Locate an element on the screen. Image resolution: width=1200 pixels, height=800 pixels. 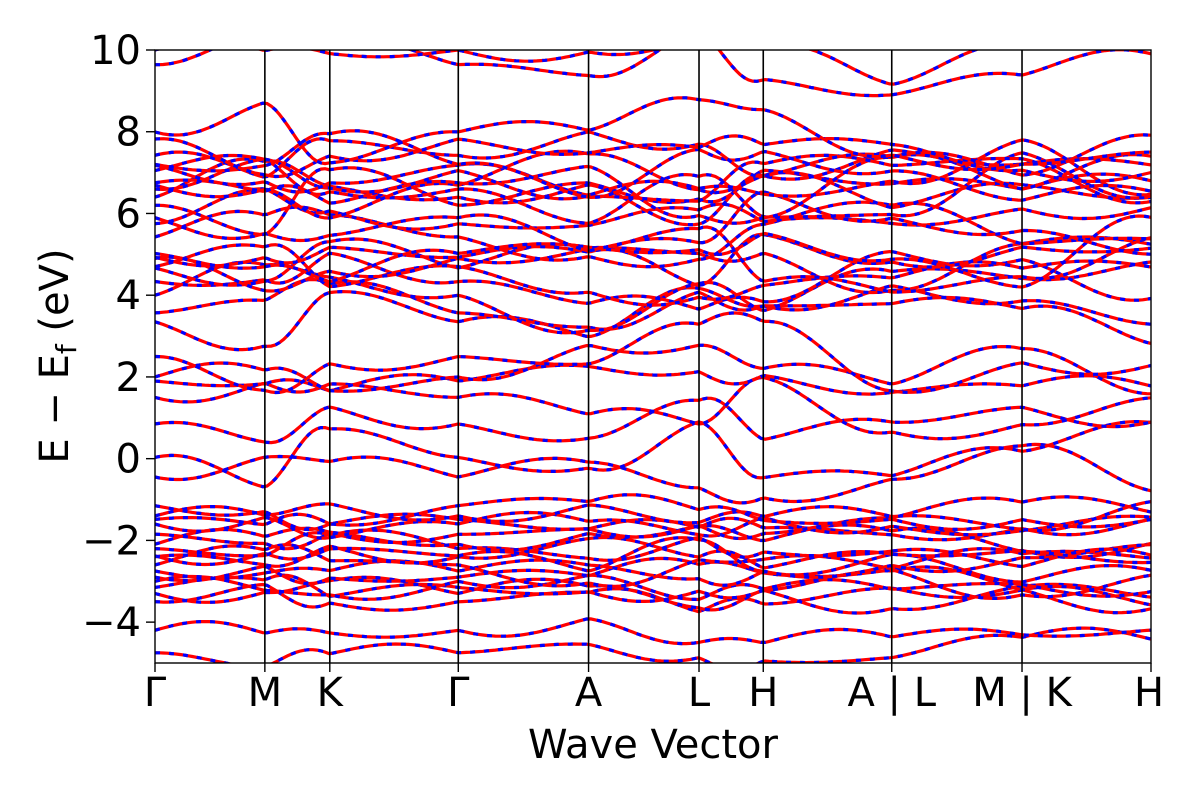
y-tick-label: 2 is located at coordinates (128, 378).